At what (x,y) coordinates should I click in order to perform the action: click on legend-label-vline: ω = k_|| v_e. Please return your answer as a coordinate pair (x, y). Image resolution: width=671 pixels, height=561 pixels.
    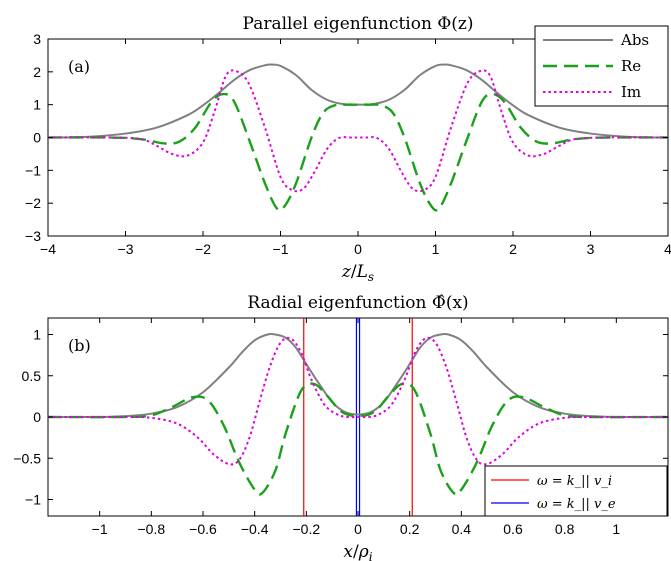
    Looking at the image, I should click on (576, 504).